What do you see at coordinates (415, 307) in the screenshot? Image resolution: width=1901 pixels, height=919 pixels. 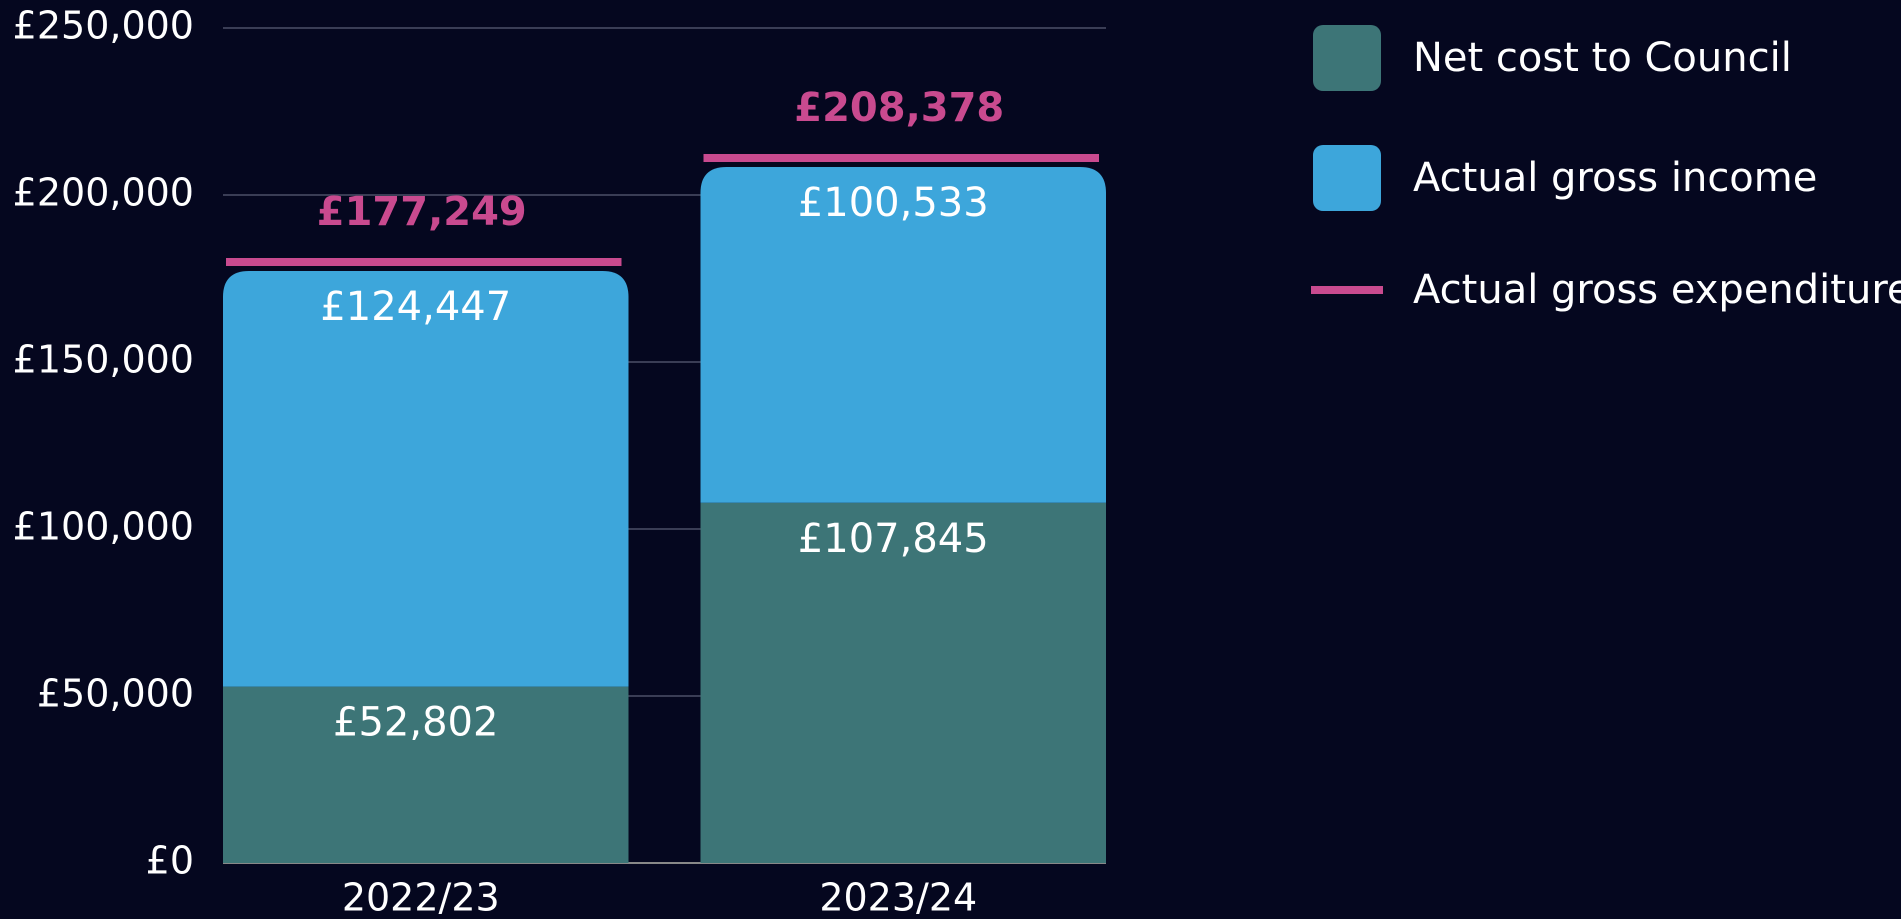 I see `value-label: £124,447` at bounding box center [415, 307].